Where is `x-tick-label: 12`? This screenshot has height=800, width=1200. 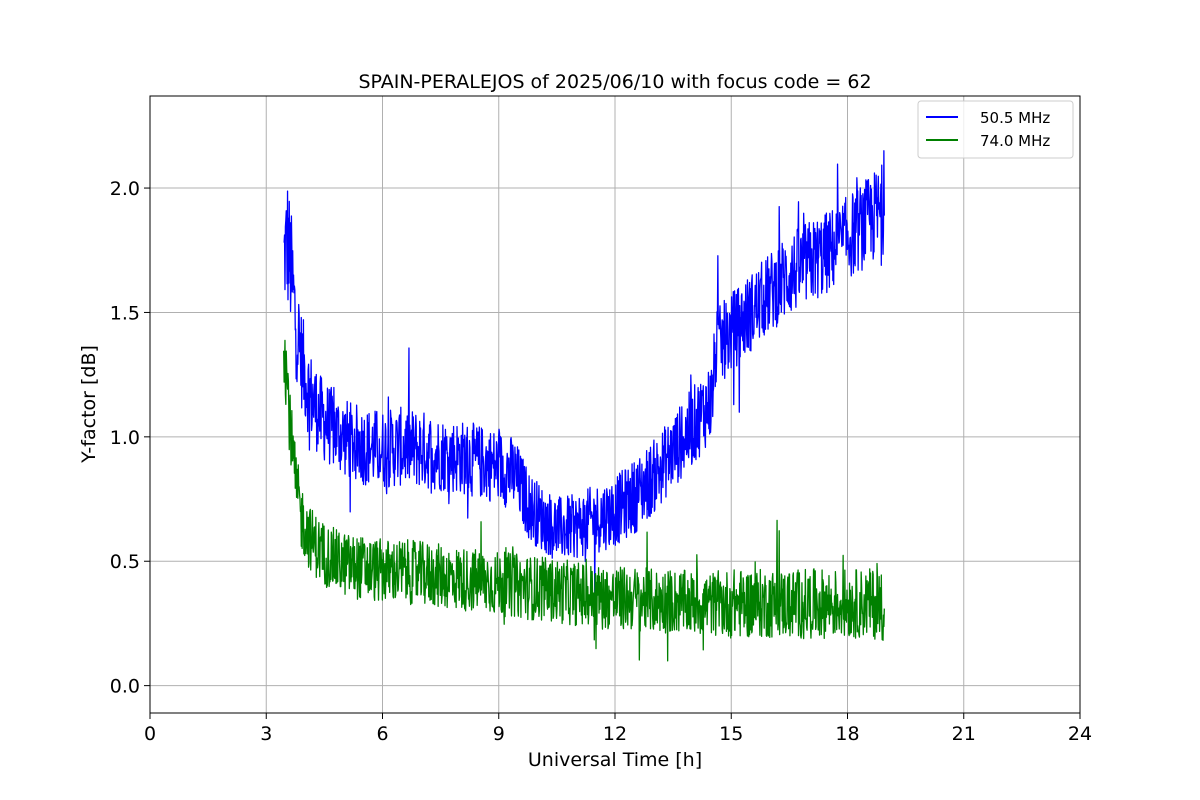 x-tick-label: 12 is located at coordinates (615, 734).